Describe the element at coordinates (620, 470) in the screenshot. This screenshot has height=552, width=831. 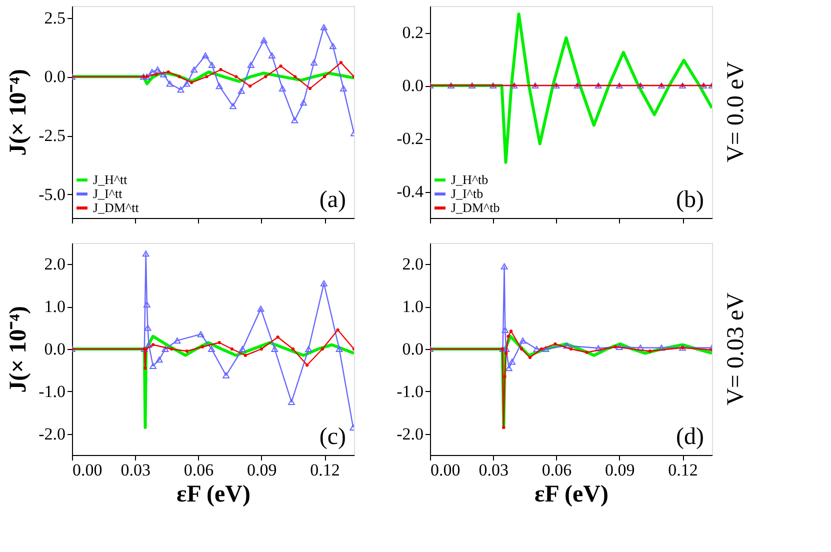
I see `x-tick-label: 0.09` at that location.